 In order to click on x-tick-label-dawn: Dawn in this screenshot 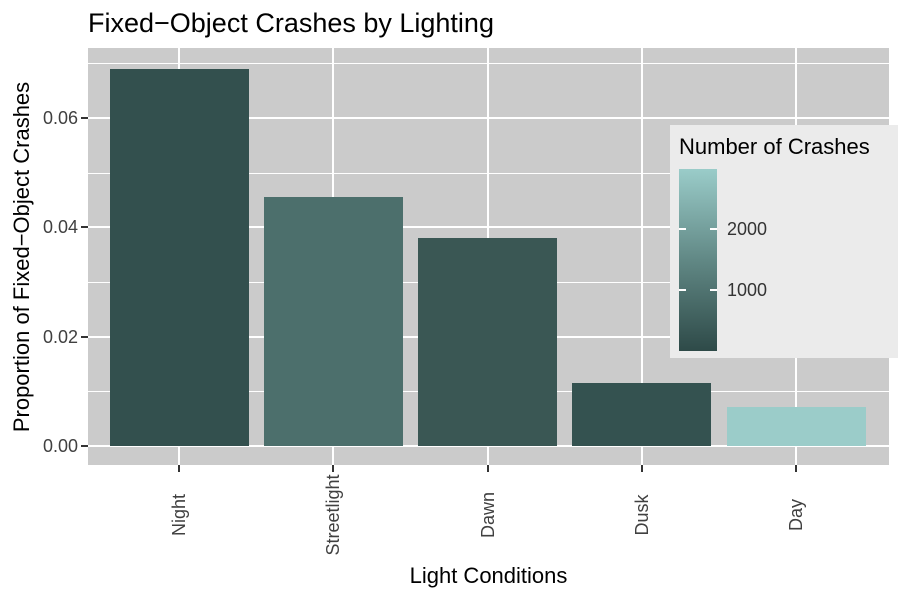, I will do `click(487, 515)`.